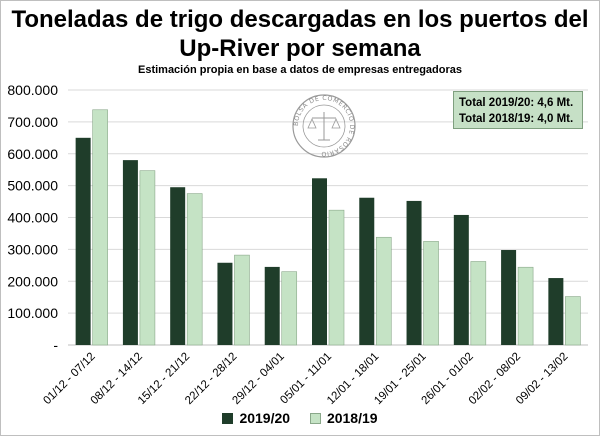 The image size is (600, 436). Describe the element at coordinates (32, 218) in the screenshot. I see `y-tick-label: 400.000` at that location.